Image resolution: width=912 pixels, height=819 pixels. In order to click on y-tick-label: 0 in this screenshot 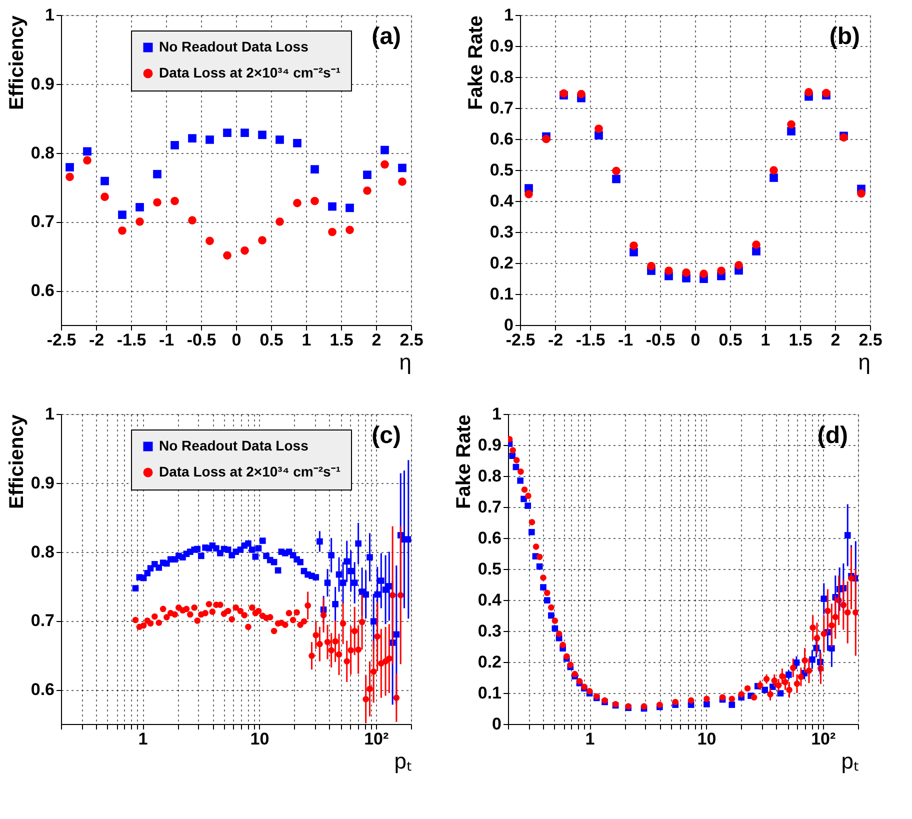, I will do `click(497, 724)`.